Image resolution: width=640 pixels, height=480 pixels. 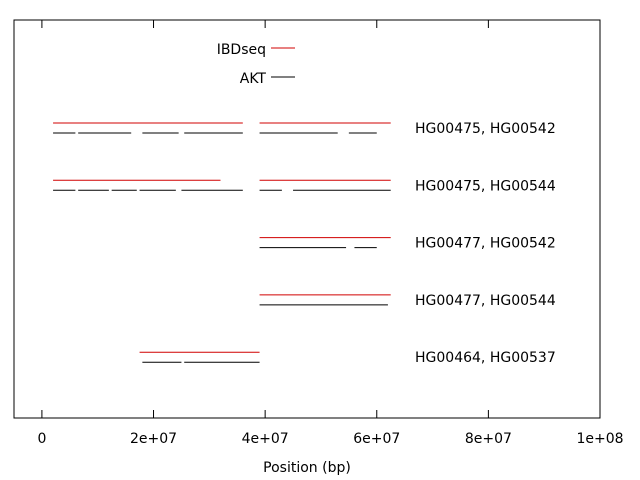 I want to click on x-tick-label: 4e+07, so click(x=265, y=439).